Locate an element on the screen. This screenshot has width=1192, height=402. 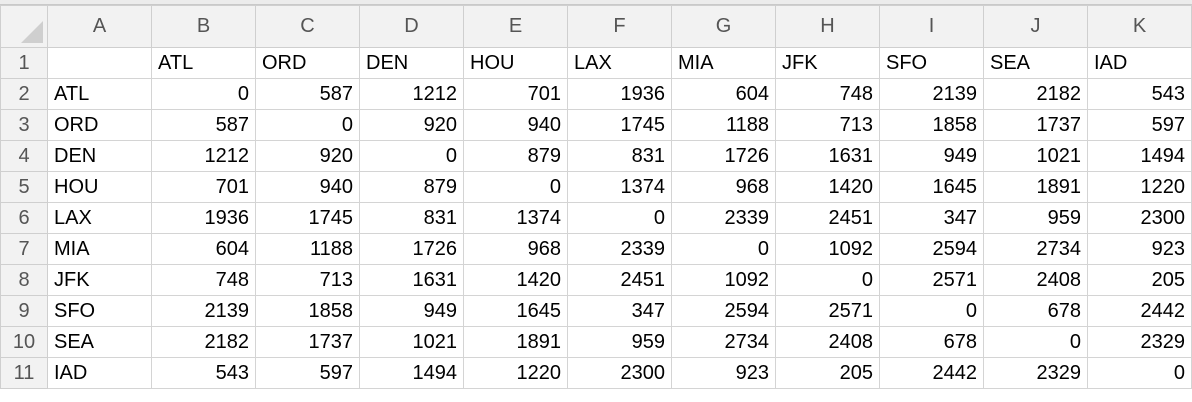
cell: 879 is located at coordinates (515, 156).